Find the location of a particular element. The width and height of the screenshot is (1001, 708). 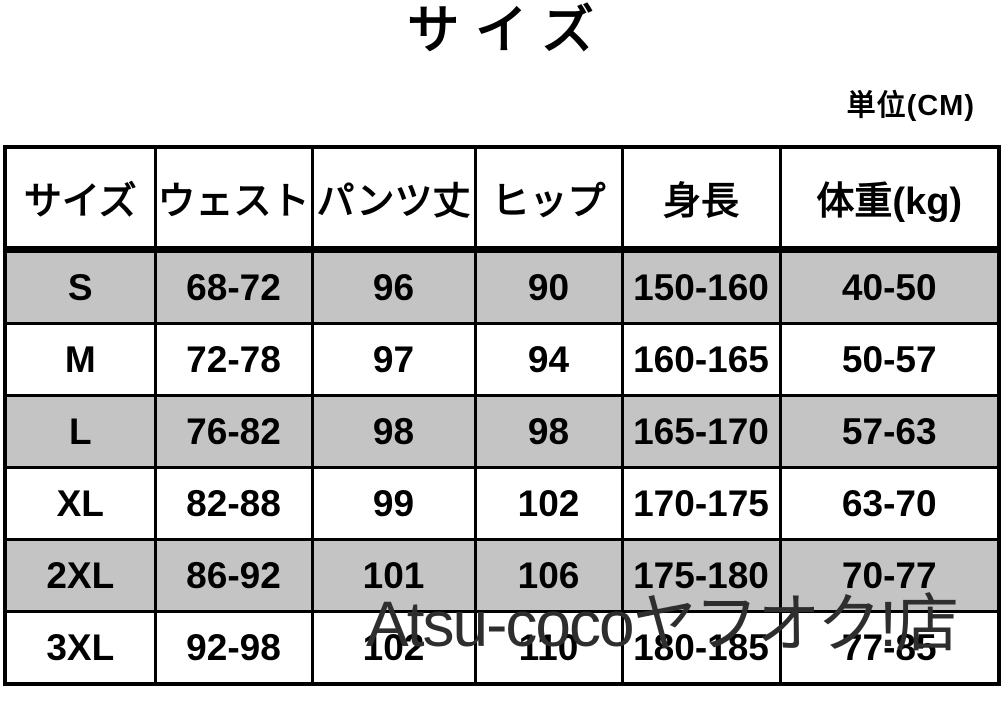

cell-height: 160-165 is located at coordinates (701, 359).